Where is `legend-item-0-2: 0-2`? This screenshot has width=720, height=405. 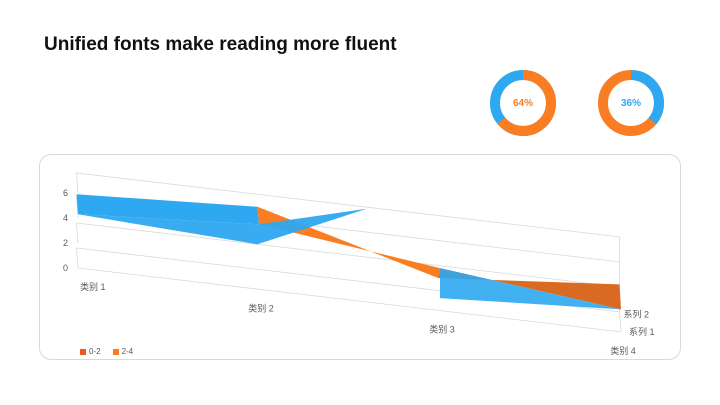 legend-item-0-2: 0-2 is located at coordinates (90, 351).